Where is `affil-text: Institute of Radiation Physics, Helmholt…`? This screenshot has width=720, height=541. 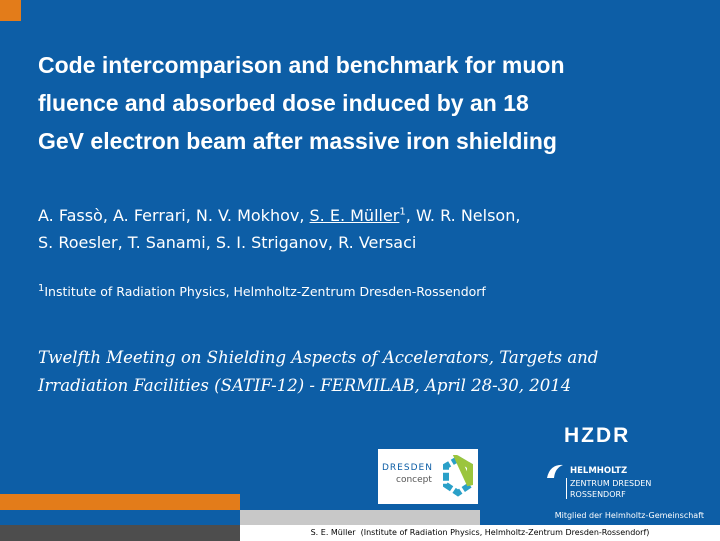
affil-text: Institute of Radiation Physics, Helmholt… is located at coordinates (265, 292).